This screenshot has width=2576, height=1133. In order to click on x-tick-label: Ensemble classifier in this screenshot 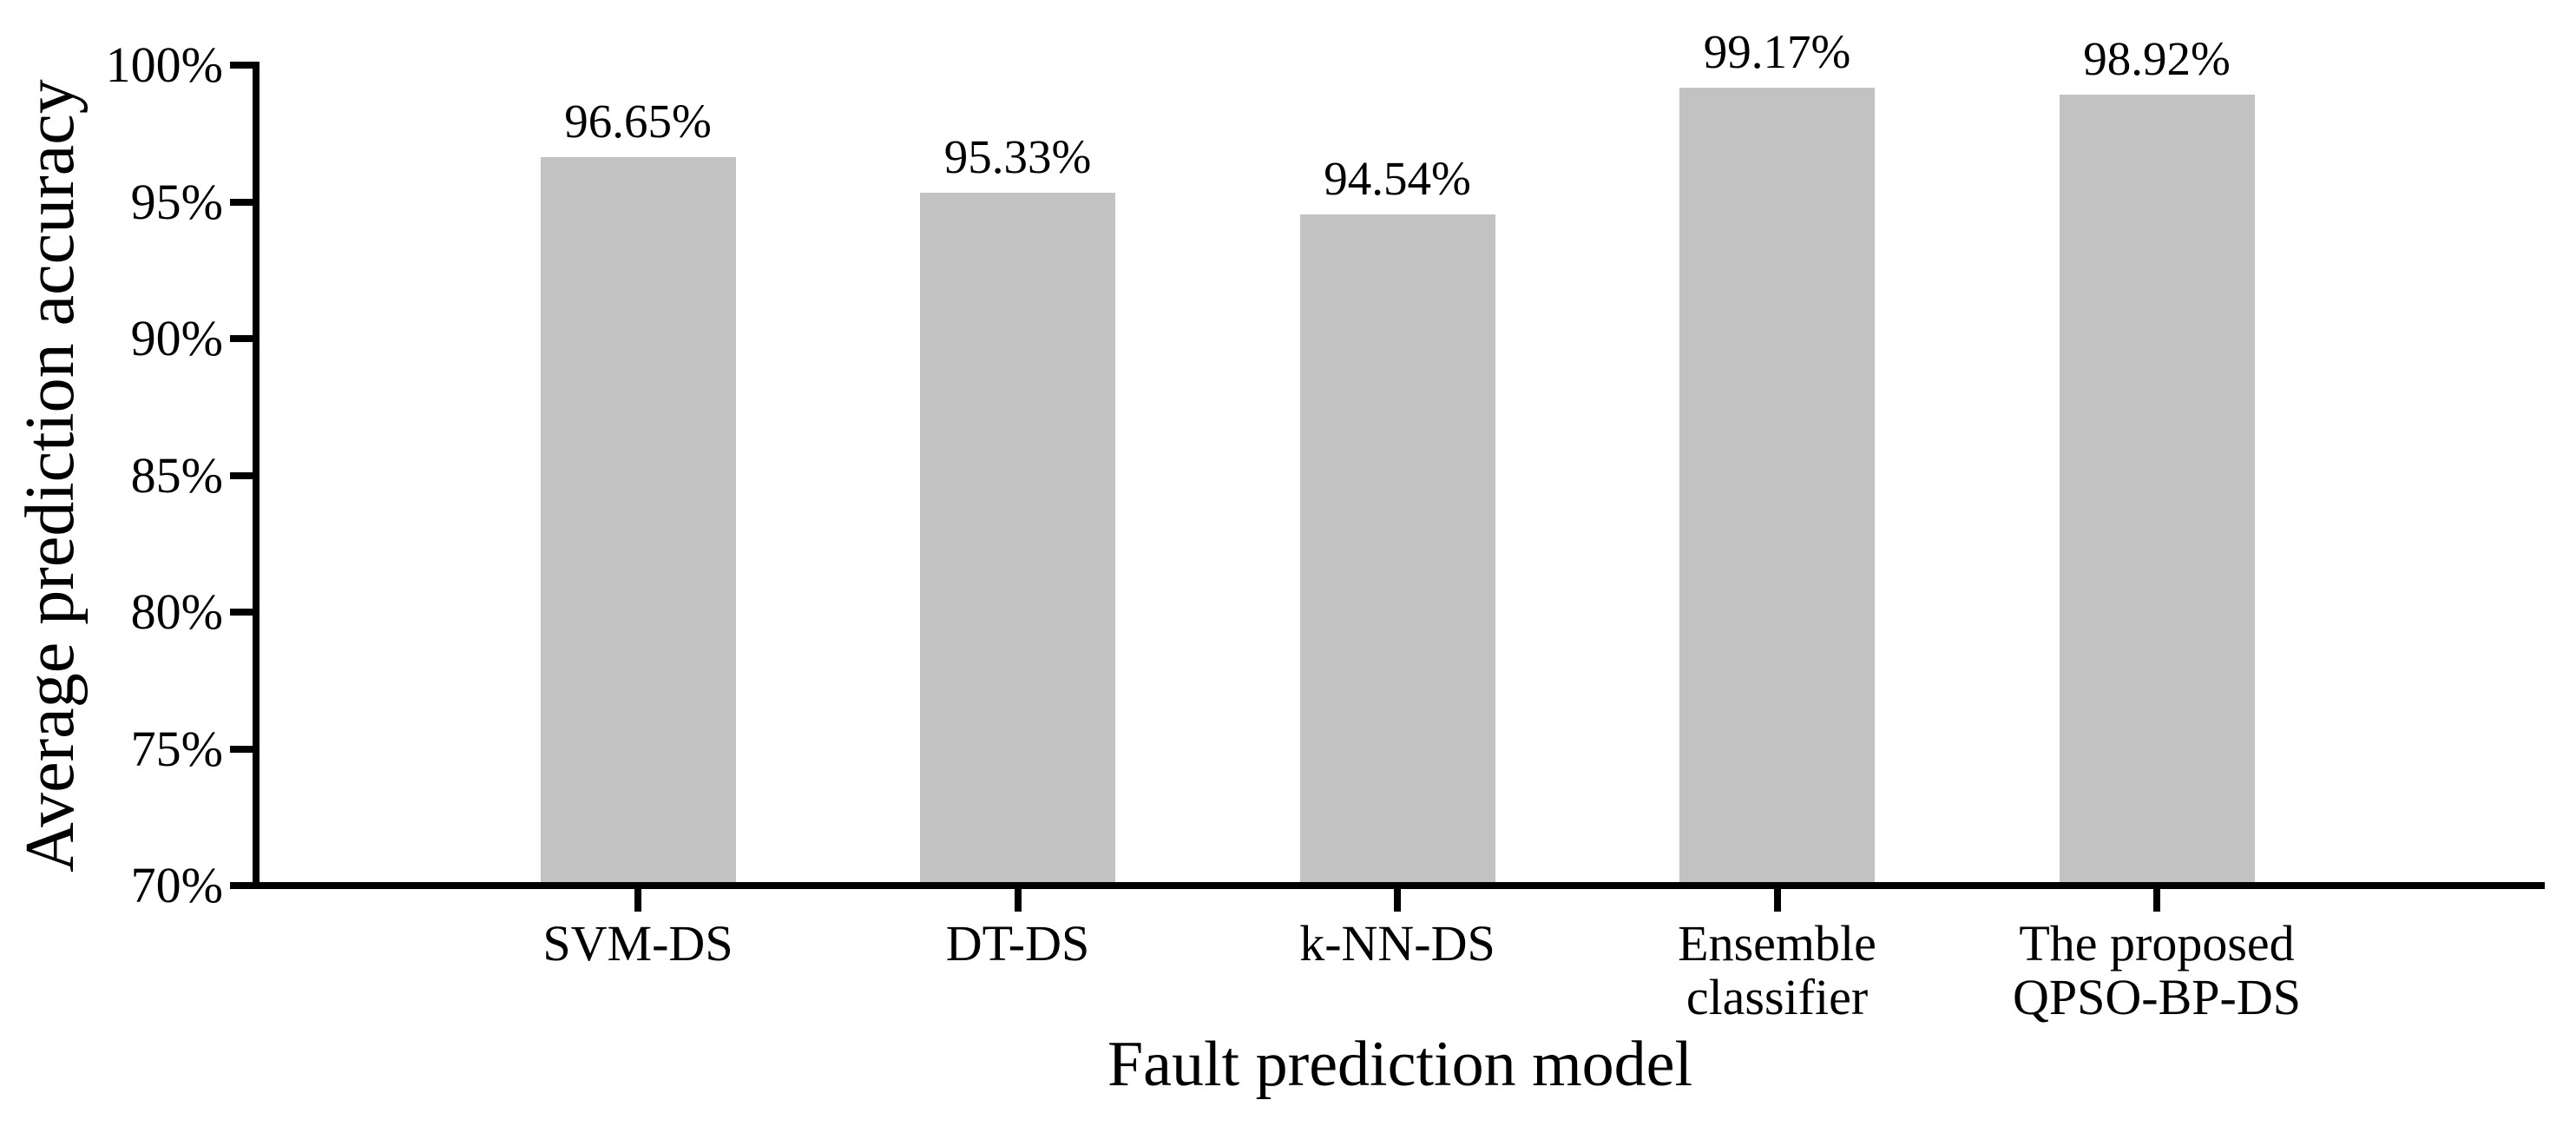, I will do `click(1777, 970)`.